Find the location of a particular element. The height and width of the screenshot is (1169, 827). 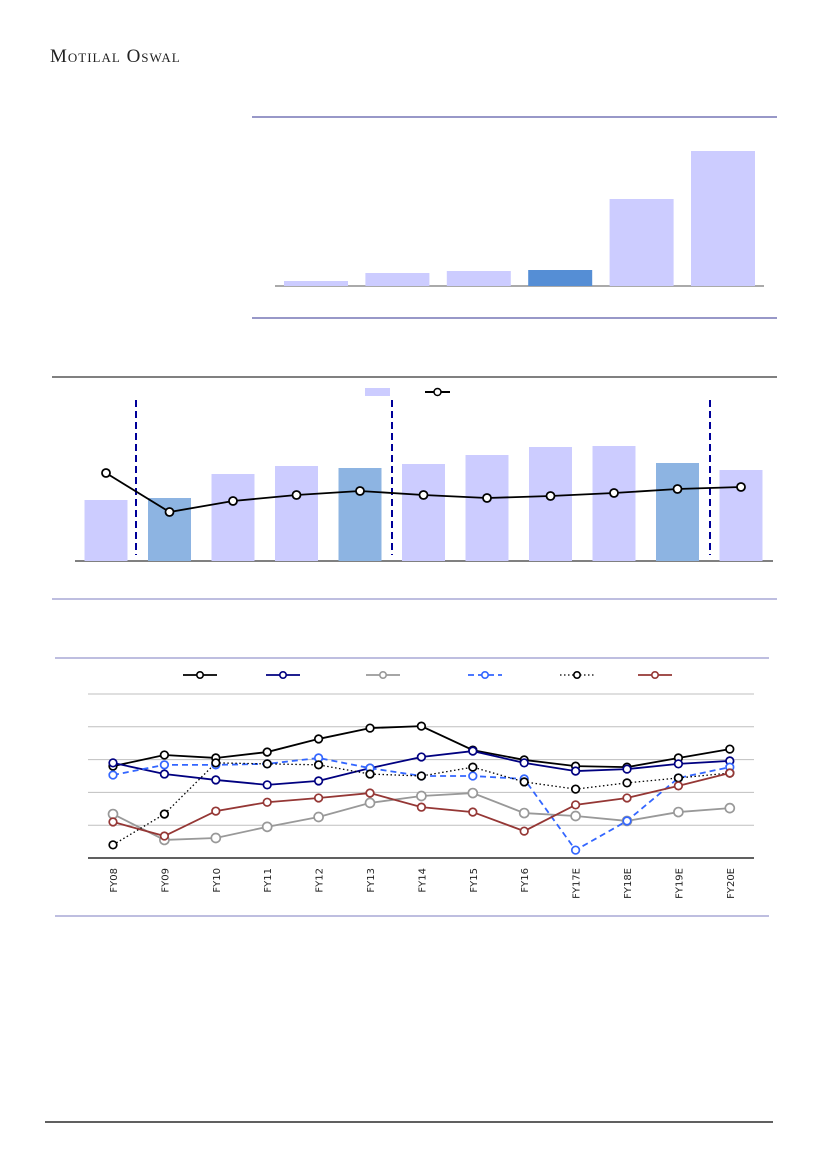

chart3-x-tick-label: FY12 is located at coordinates (320, 880).